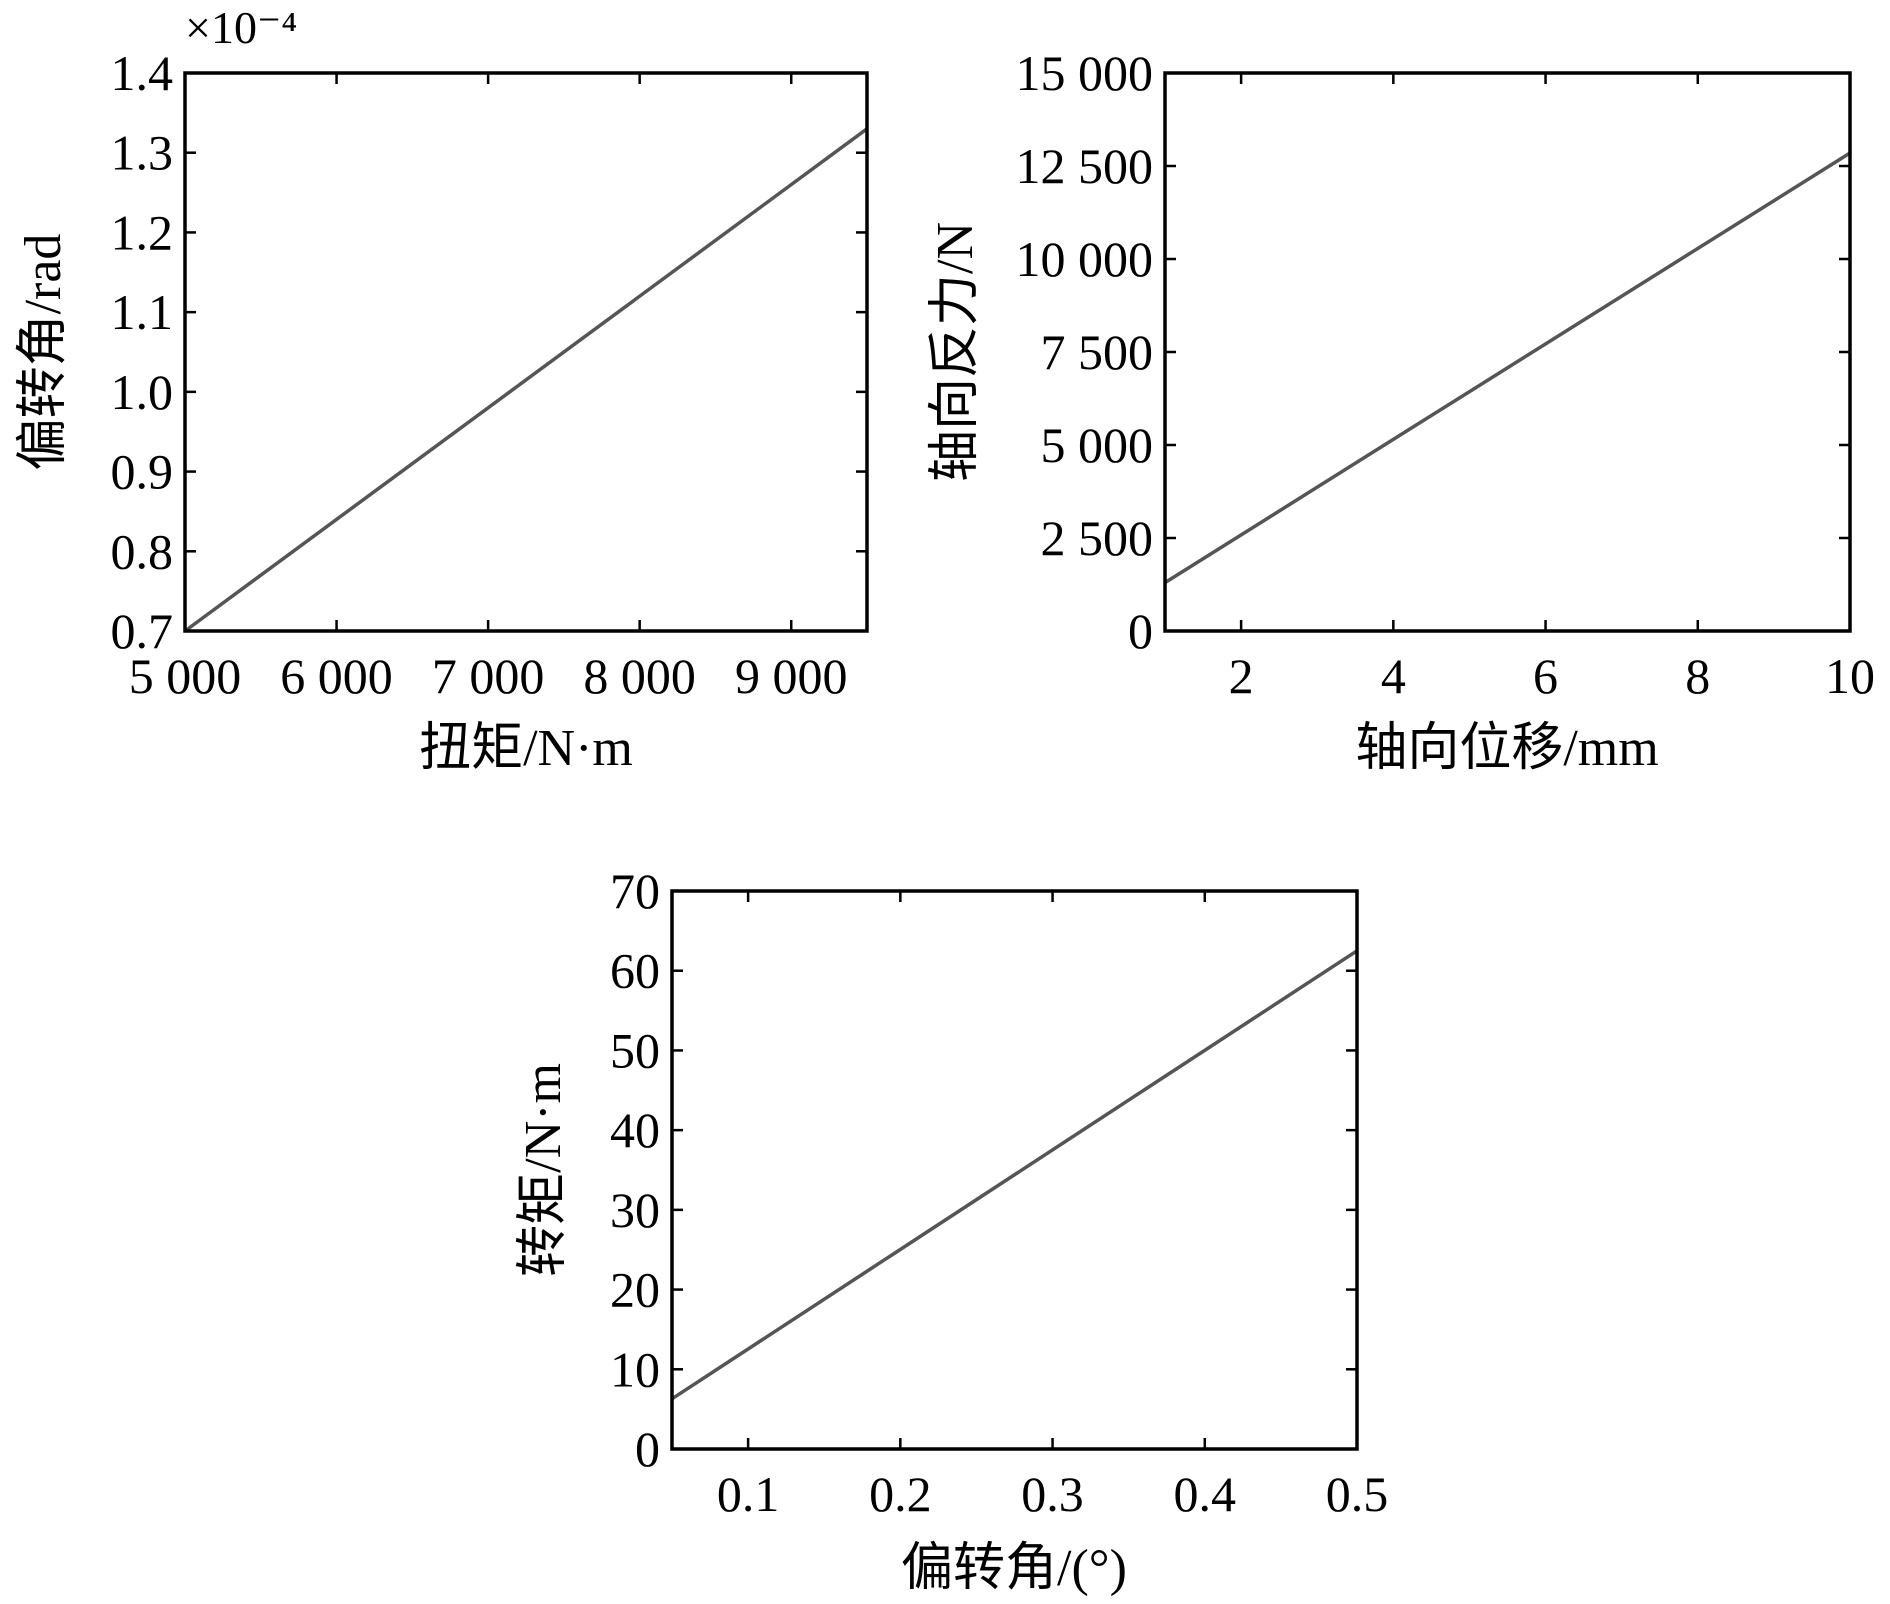 The height and width of the screenshot is (1604, 1890). Describe the element at coordinates (1507, 368) in the screenshot. I see `chart-2-series-line` at that location.